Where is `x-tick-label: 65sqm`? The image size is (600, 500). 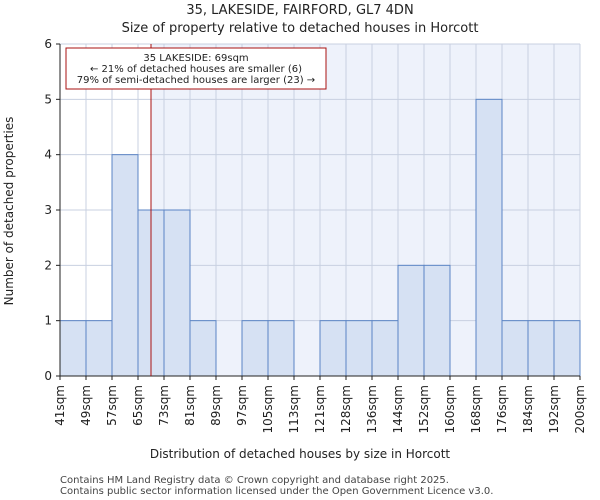
x-tick-label: 65sqm is located at coordinates (138, 405).